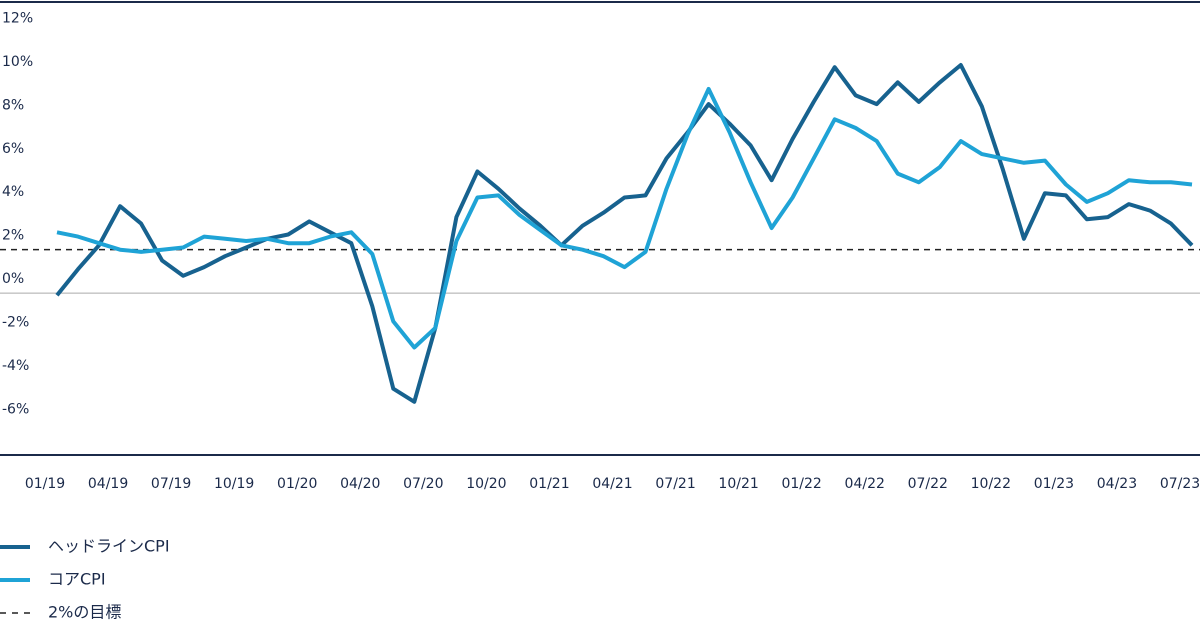 The image size is (1200, 625). Describe the element at coordinates (13, 279) in the screenshot. I see `y-tick-label: 0%` at that location.